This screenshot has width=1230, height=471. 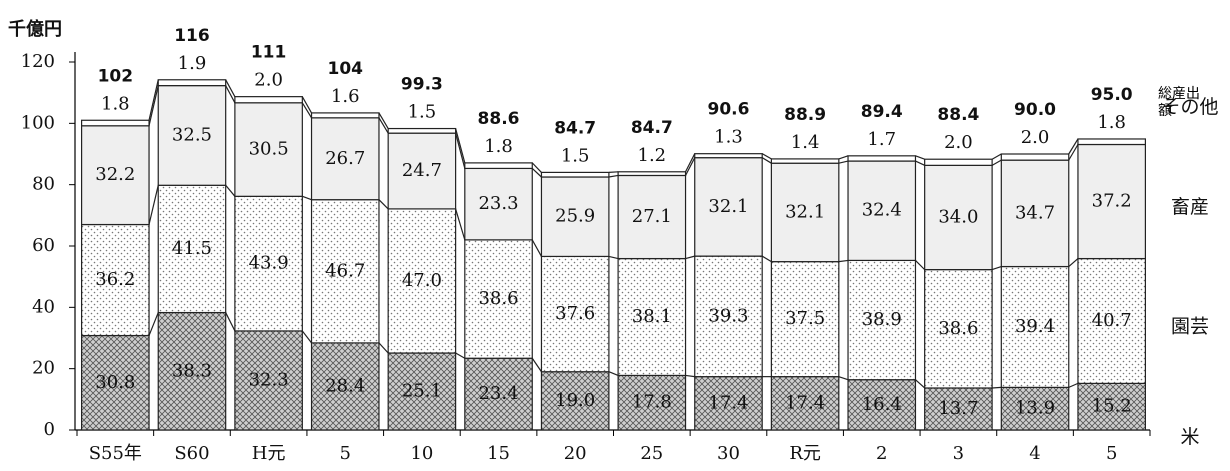 I want to click on total-label tot: 88.4, so click(x=958, y=115).